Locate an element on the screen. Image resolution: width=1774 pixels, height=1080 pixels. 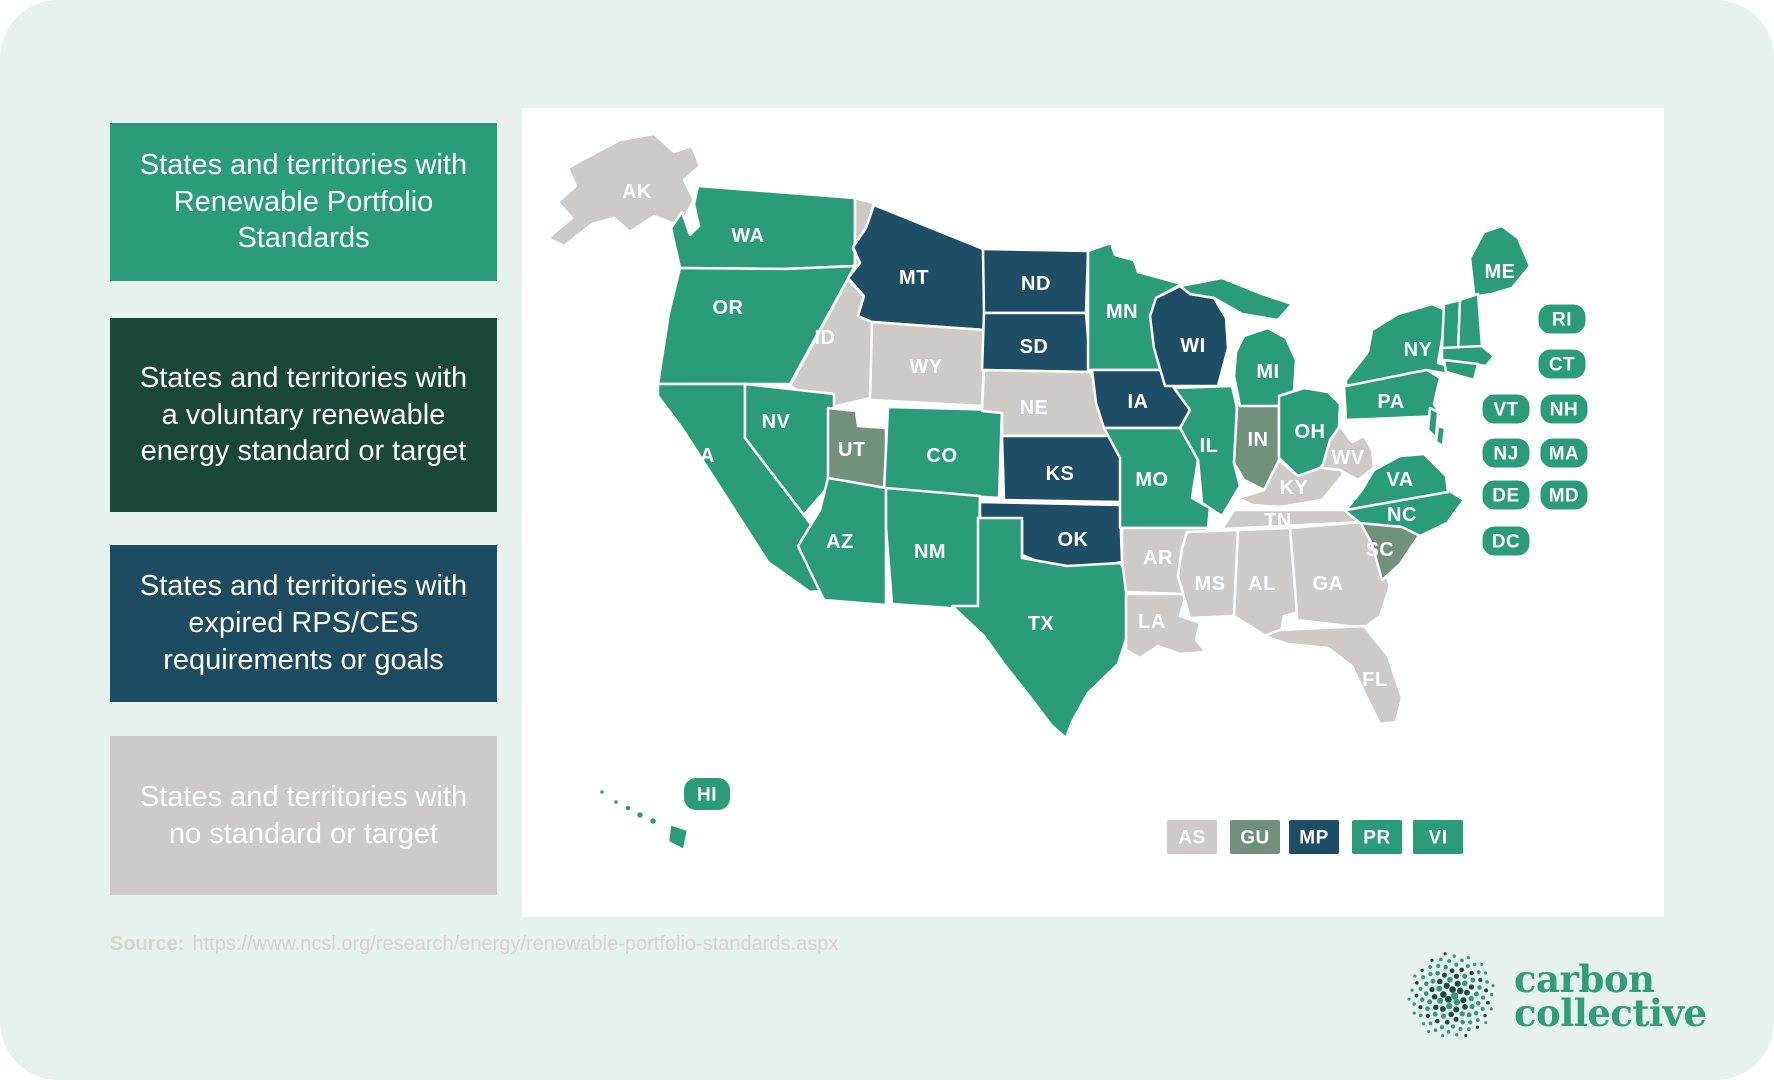
map-label-VA: VA is located at coordinates (1399, 480).